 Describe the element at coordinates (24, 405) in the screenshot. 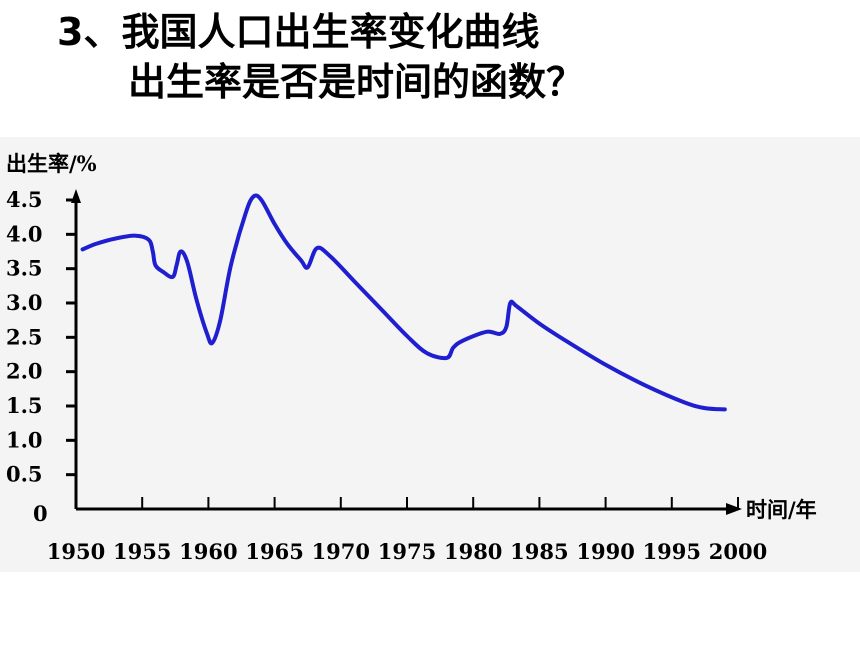

I see `y-tick-label: 1.5` at that location.